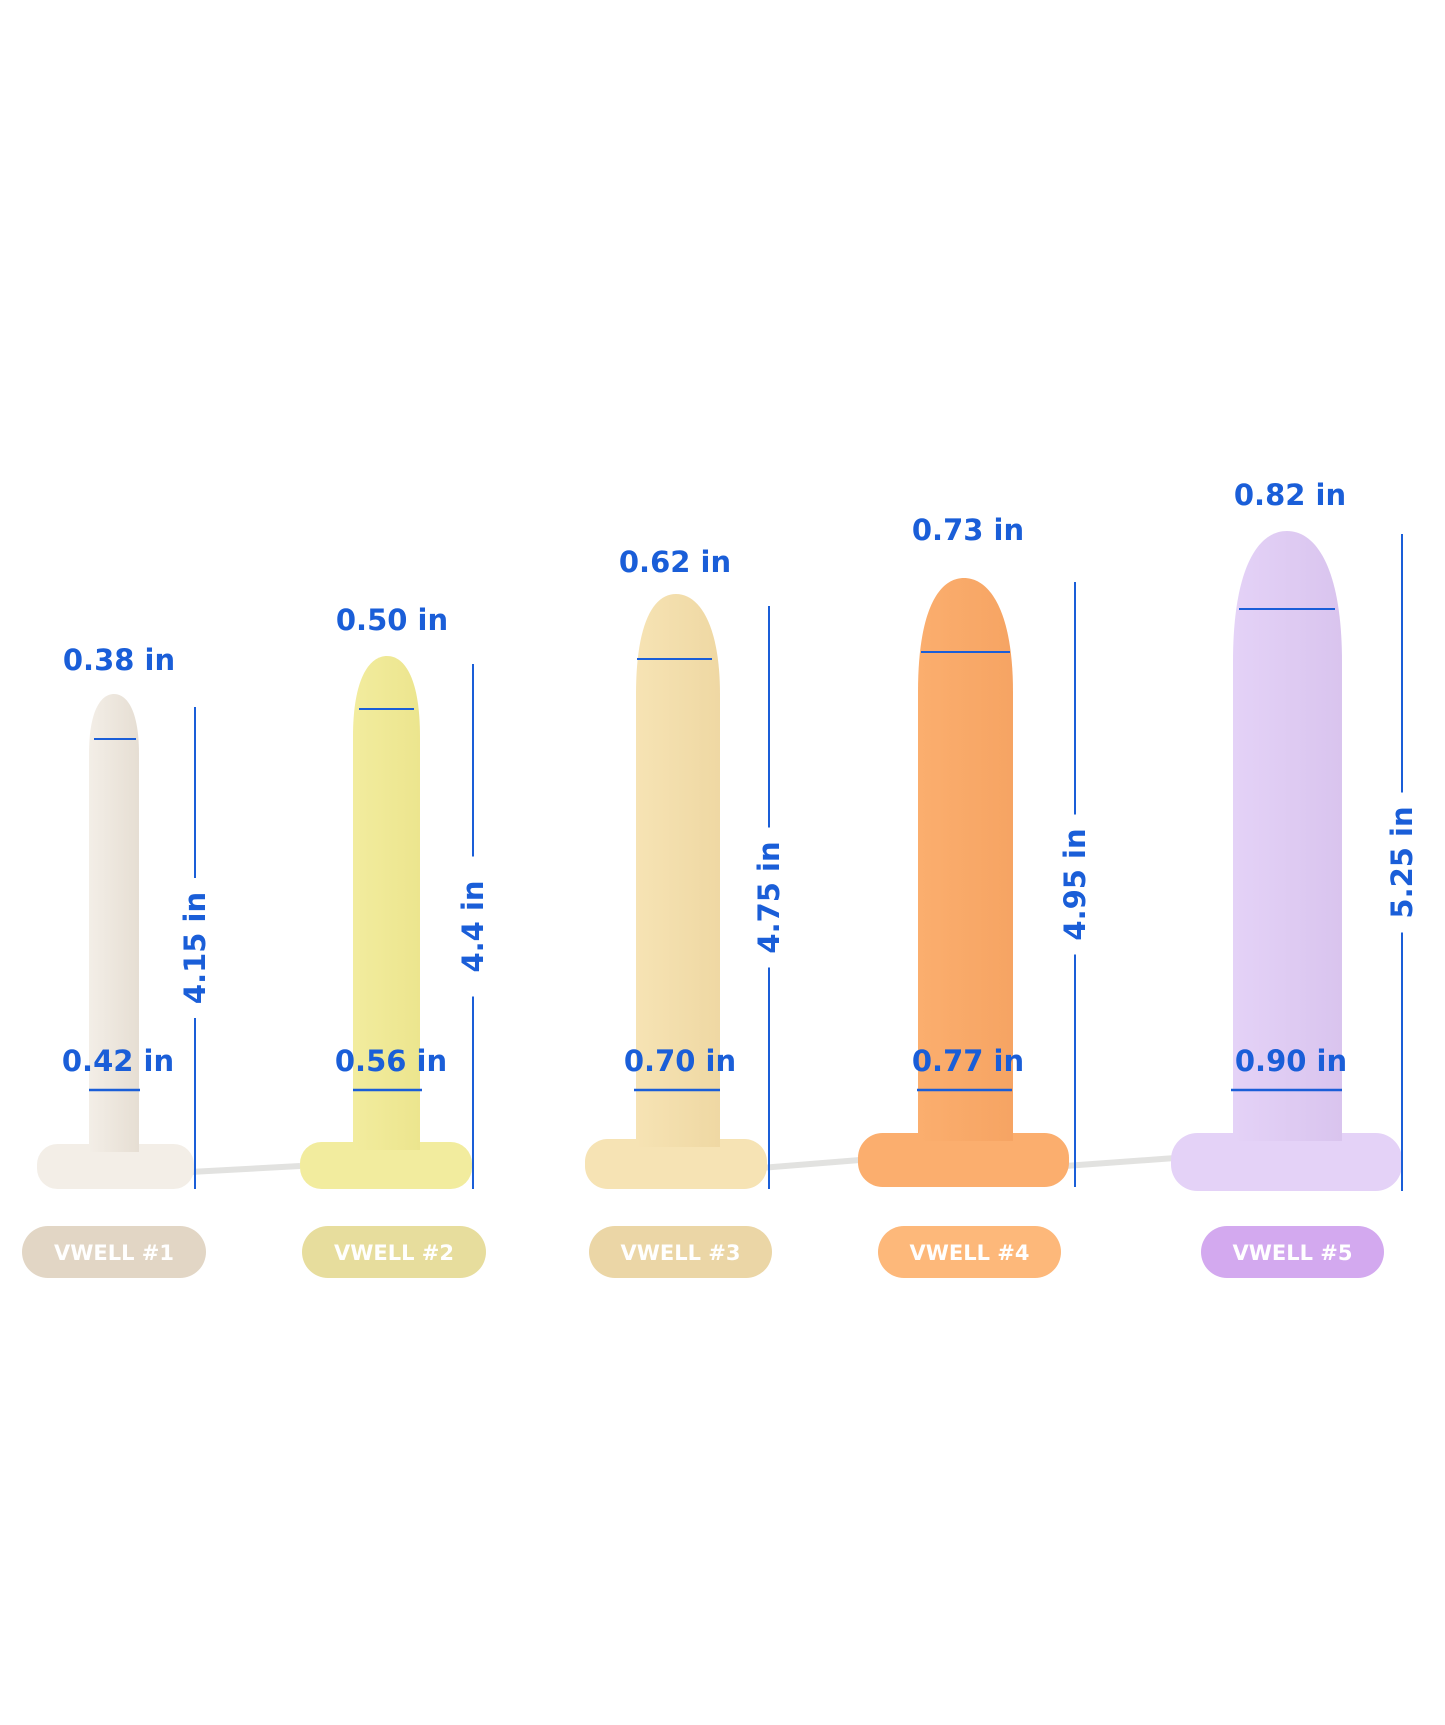 The image size is (1445, 1725). I want to click on badge-label: VWELL #1, so click(114, 1253).